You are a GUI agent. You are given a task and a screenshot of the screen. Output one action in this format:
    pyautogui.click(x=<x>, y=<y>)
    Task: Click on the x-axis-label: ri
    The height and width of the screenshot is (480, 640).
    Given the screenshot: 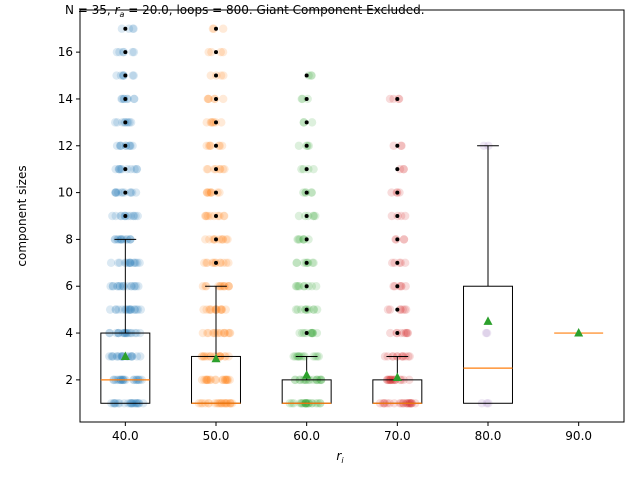 What is the action you would take?
    pyautogui.click(x=340, y=457)
    